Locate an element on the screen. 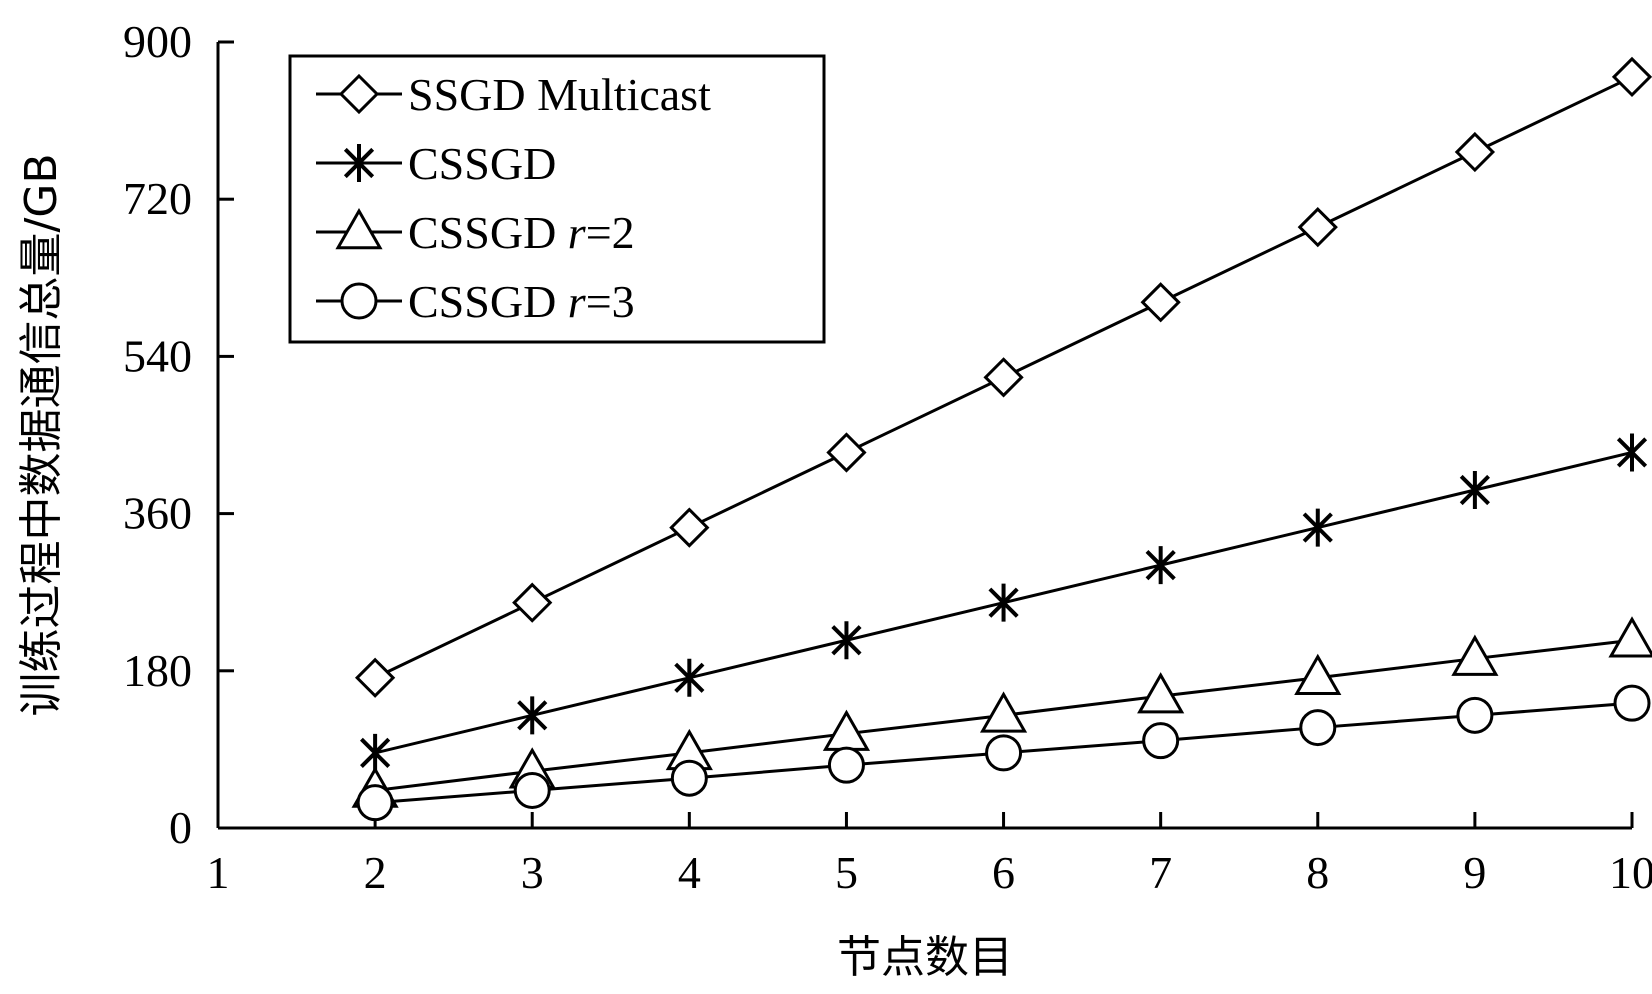  legend-box is located at coordinates (557, 199).